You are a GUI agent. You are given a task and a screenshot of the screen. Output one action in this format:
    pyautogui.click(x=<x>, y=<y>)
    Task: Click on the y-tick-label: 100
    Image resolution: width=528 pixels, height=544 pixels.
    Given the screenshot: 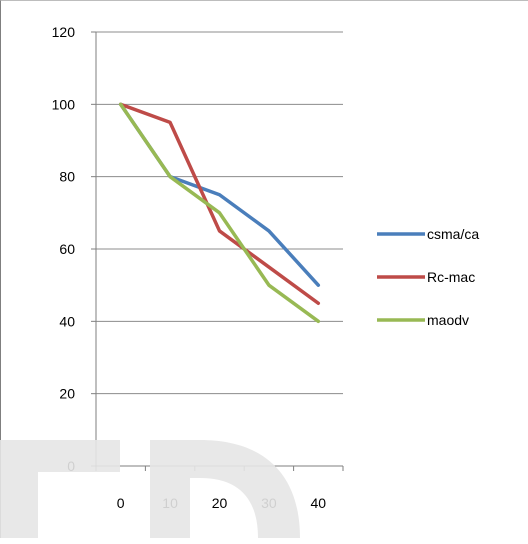 What is the action you would take?
    pyautogui.click(x=64, y=104)
    